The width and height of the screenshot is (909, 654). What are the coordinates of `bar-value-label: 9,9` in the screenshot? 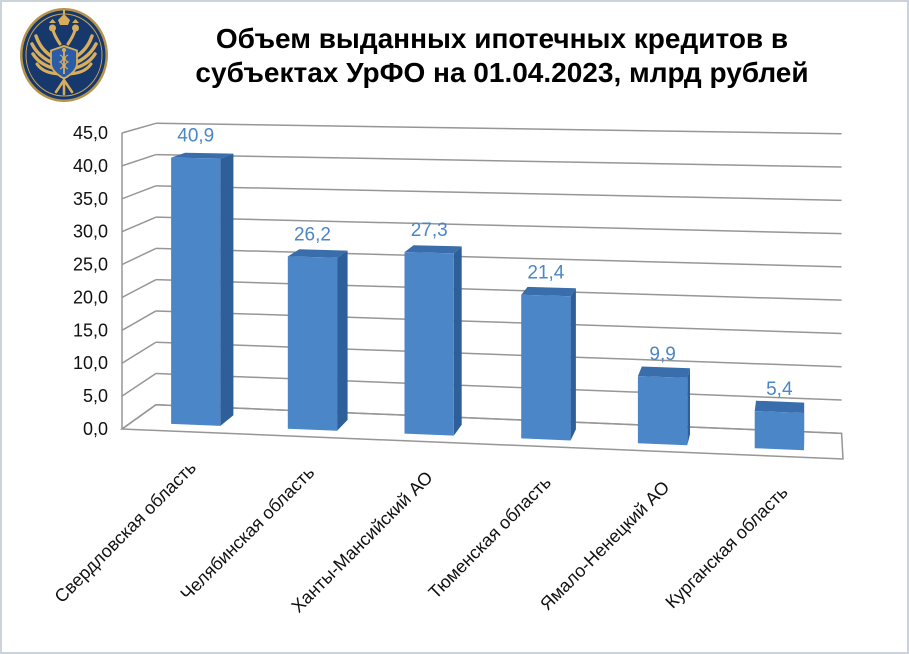 It's located at (662, 354).